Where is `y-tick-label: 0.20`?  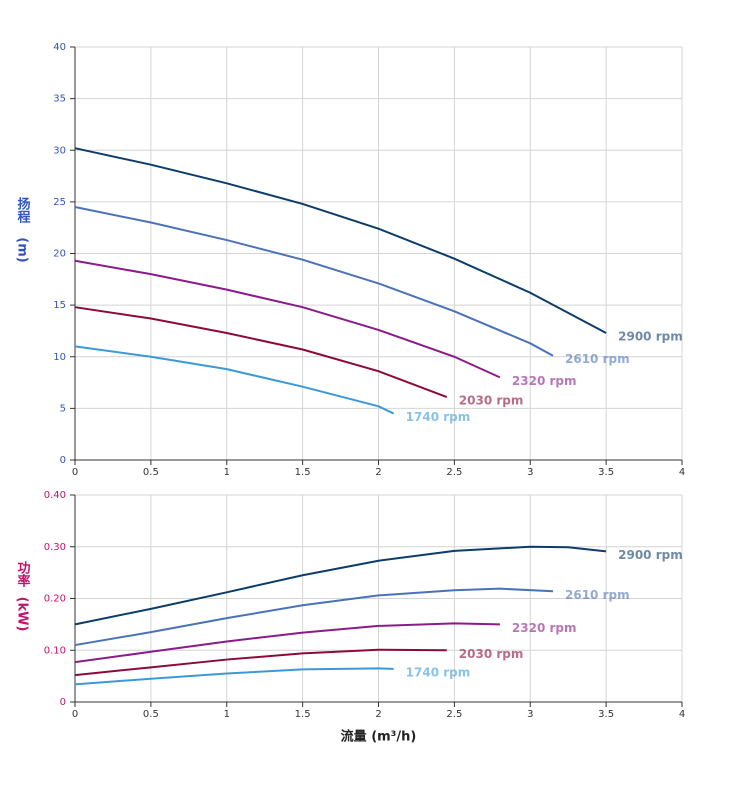
y-tick-label: 0.20 is located at coordinates (55, 599).